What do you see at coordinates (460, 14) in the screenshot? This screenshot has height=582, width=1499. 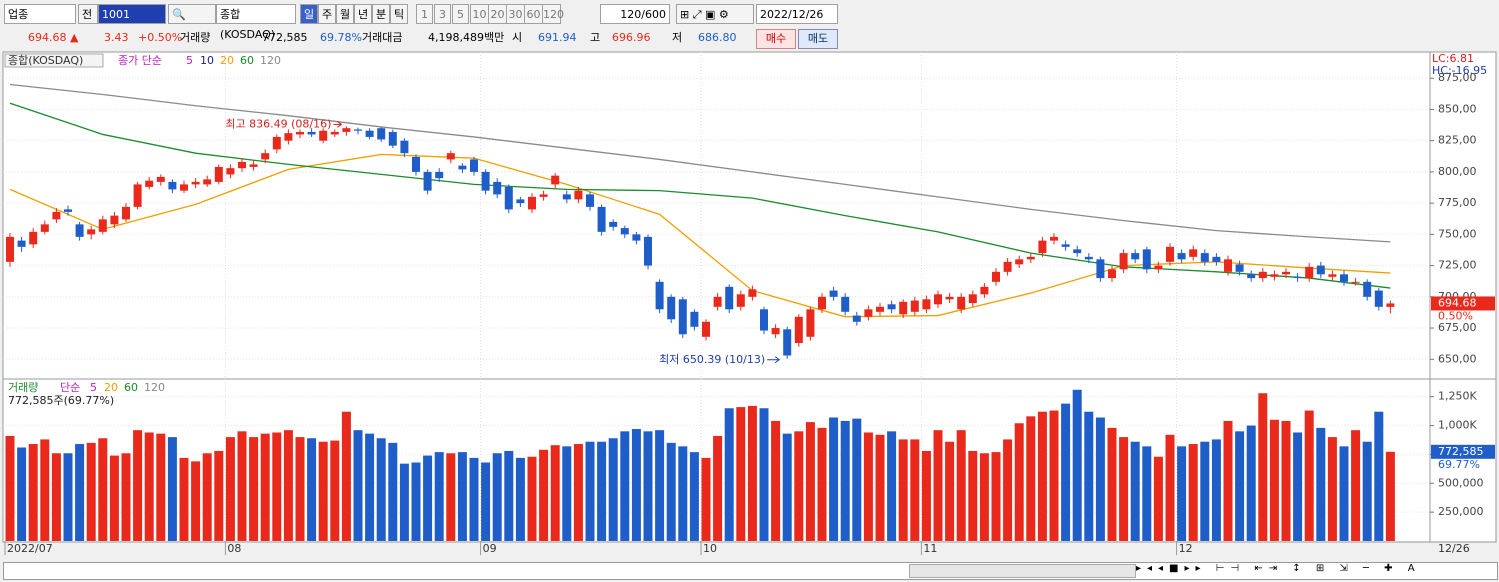 I see `interval-button: 5` at bounding box center [460, 14].